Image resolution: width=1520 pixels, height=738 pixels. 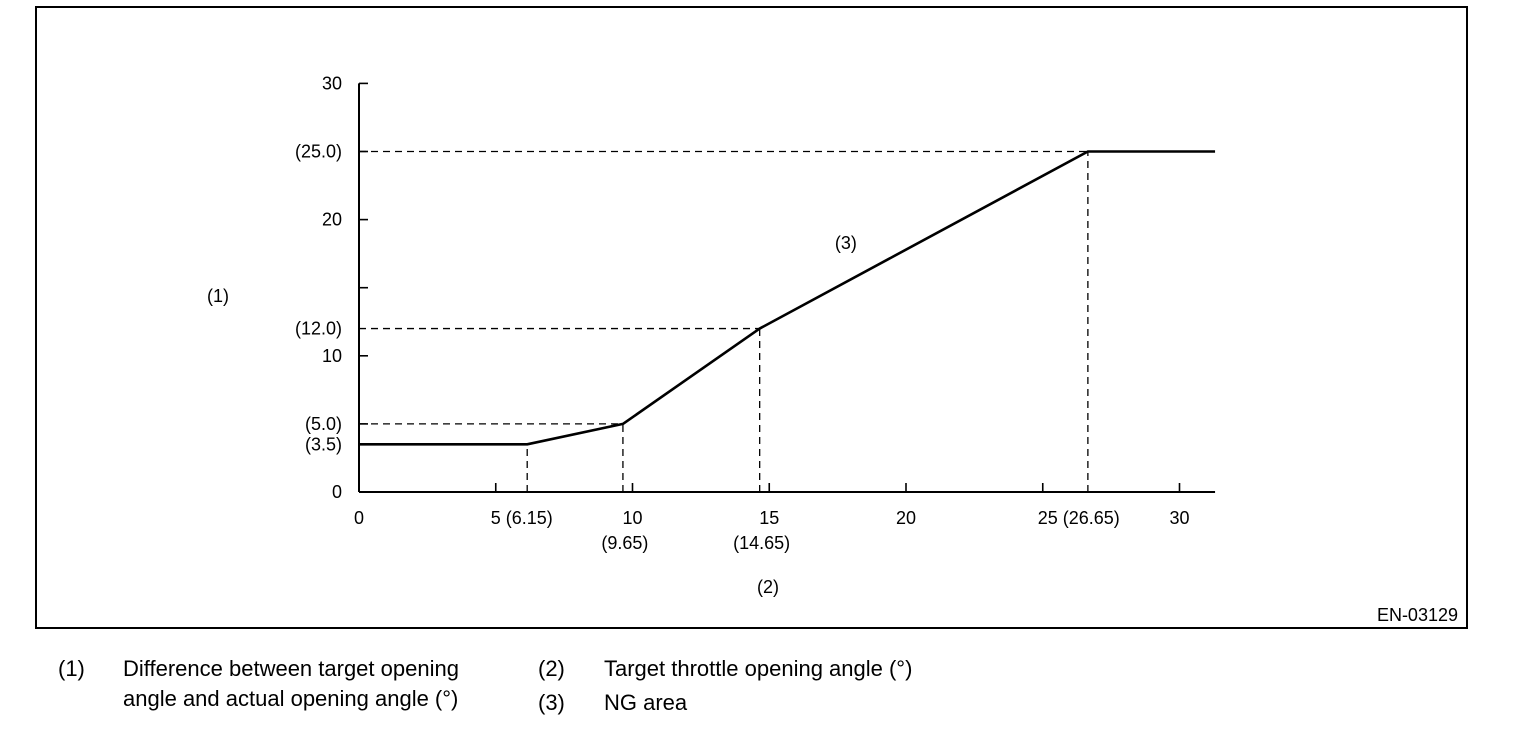 What do you see at coordinates (218, 296) in the screenshot?
I see `y-axis-label: (1)` at bounding box center [218, 296].